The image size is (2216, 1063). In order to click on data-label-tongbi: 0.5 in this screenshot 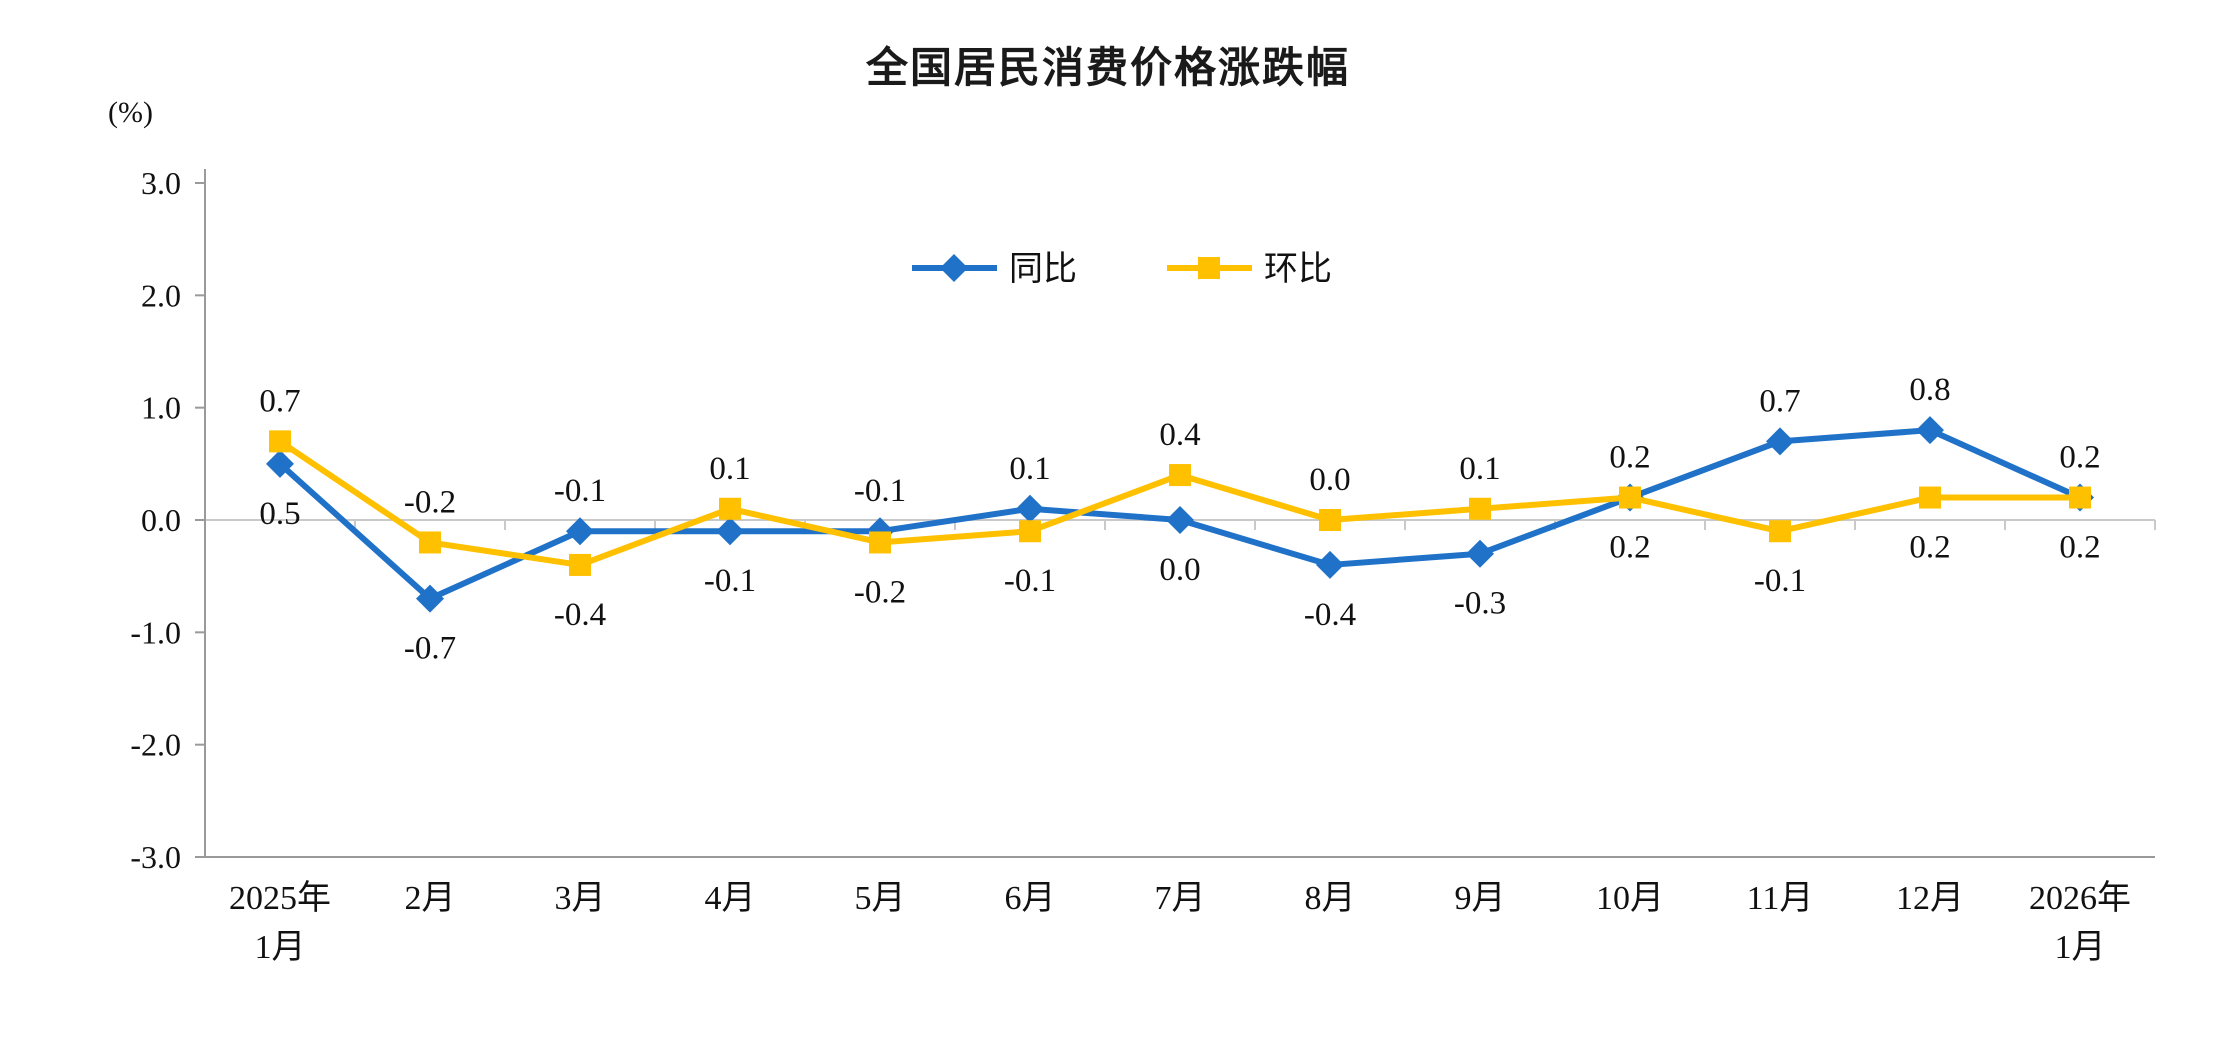, I will do `click(279, 514)`.